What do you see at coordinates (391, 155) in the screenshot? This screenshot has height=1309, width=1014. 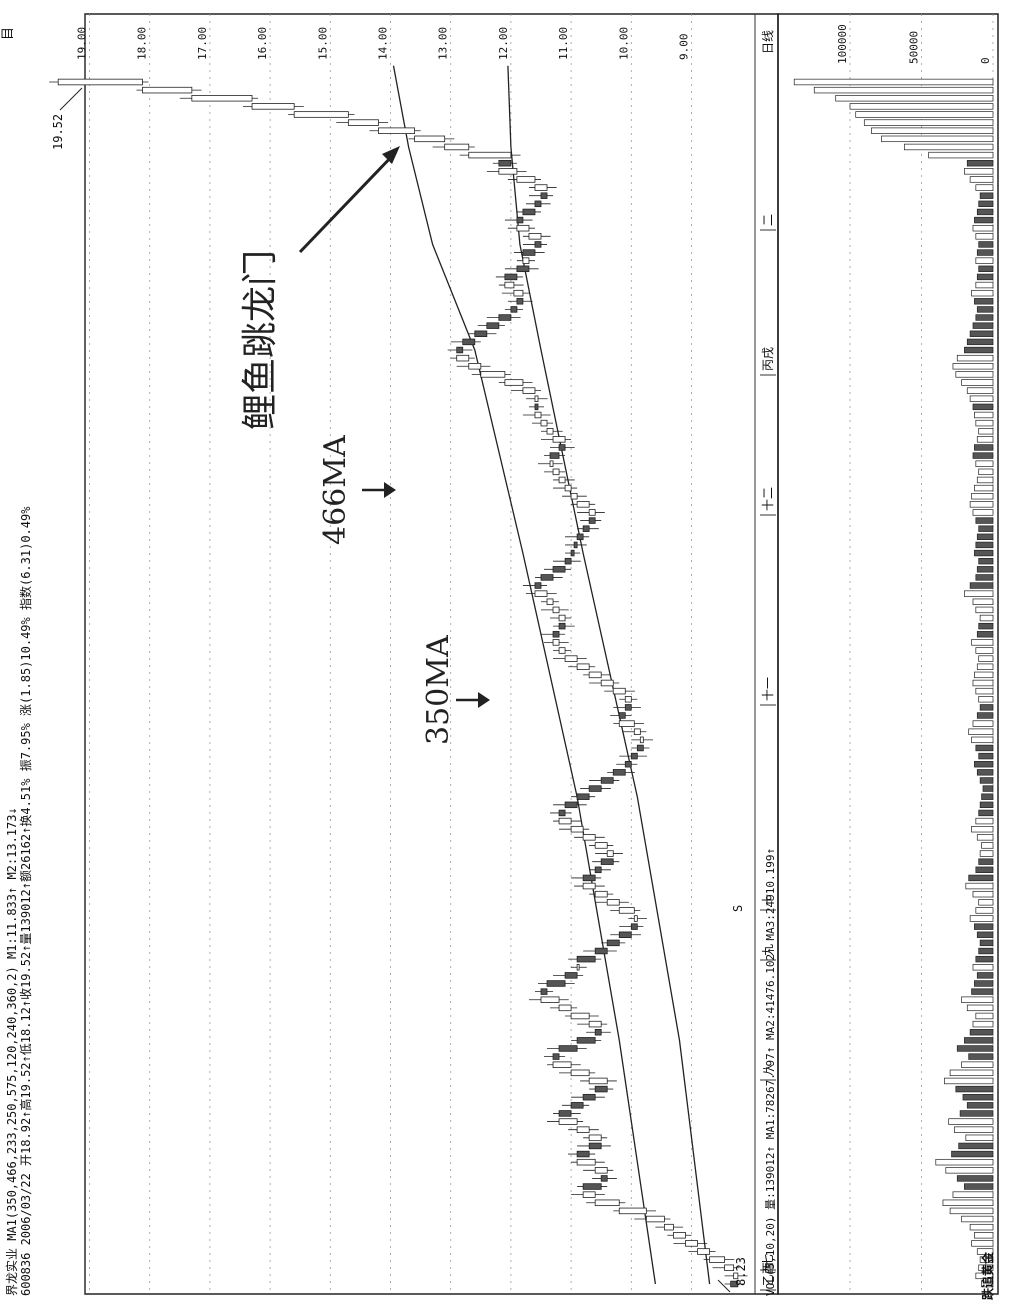 I see `carp-arrow-head` at bounding box center [391, 155].